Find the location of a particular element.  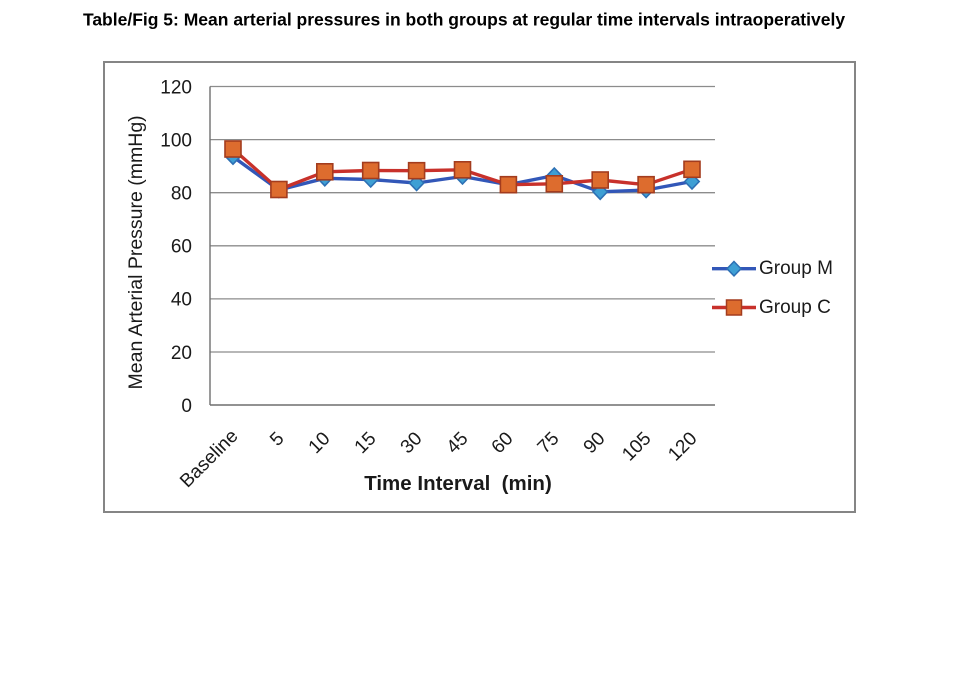

svg-text: Group C is located at coordinates (795, 307).